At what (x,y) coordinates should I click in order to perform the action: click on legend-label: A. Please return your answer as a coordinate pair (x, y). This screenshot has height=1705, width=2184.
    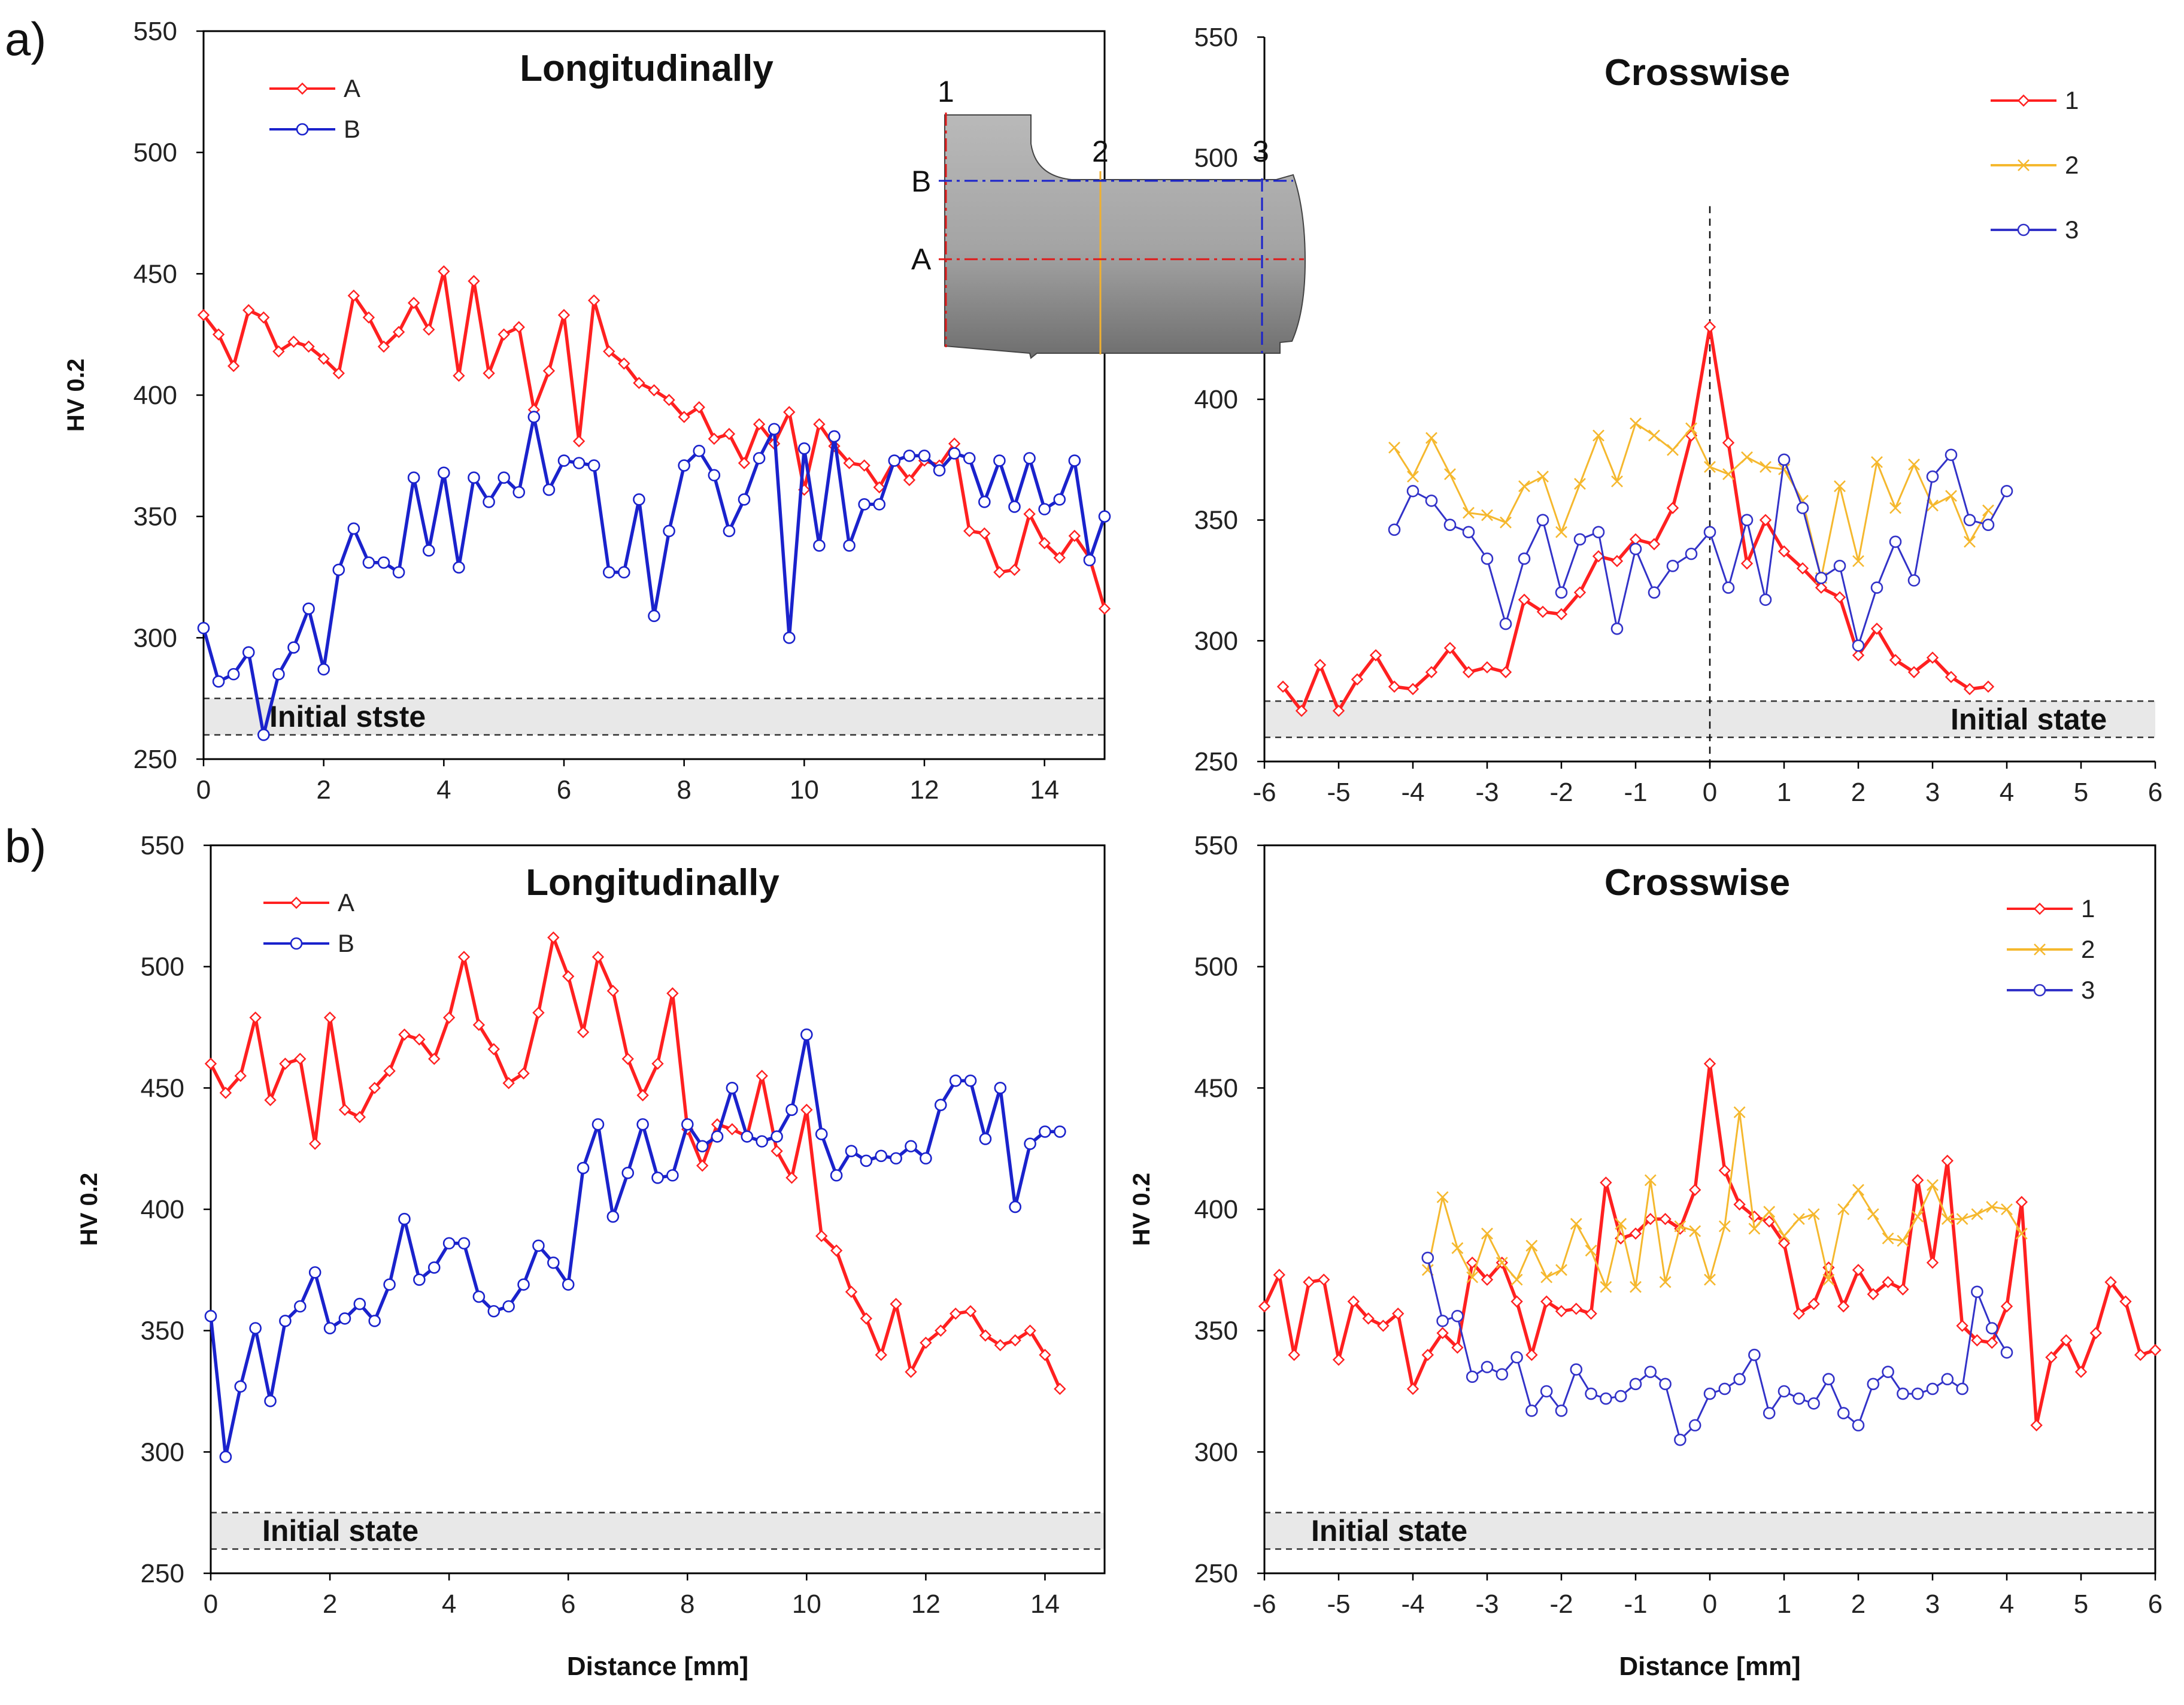
    Looking at the image, I should click on (346, 903).